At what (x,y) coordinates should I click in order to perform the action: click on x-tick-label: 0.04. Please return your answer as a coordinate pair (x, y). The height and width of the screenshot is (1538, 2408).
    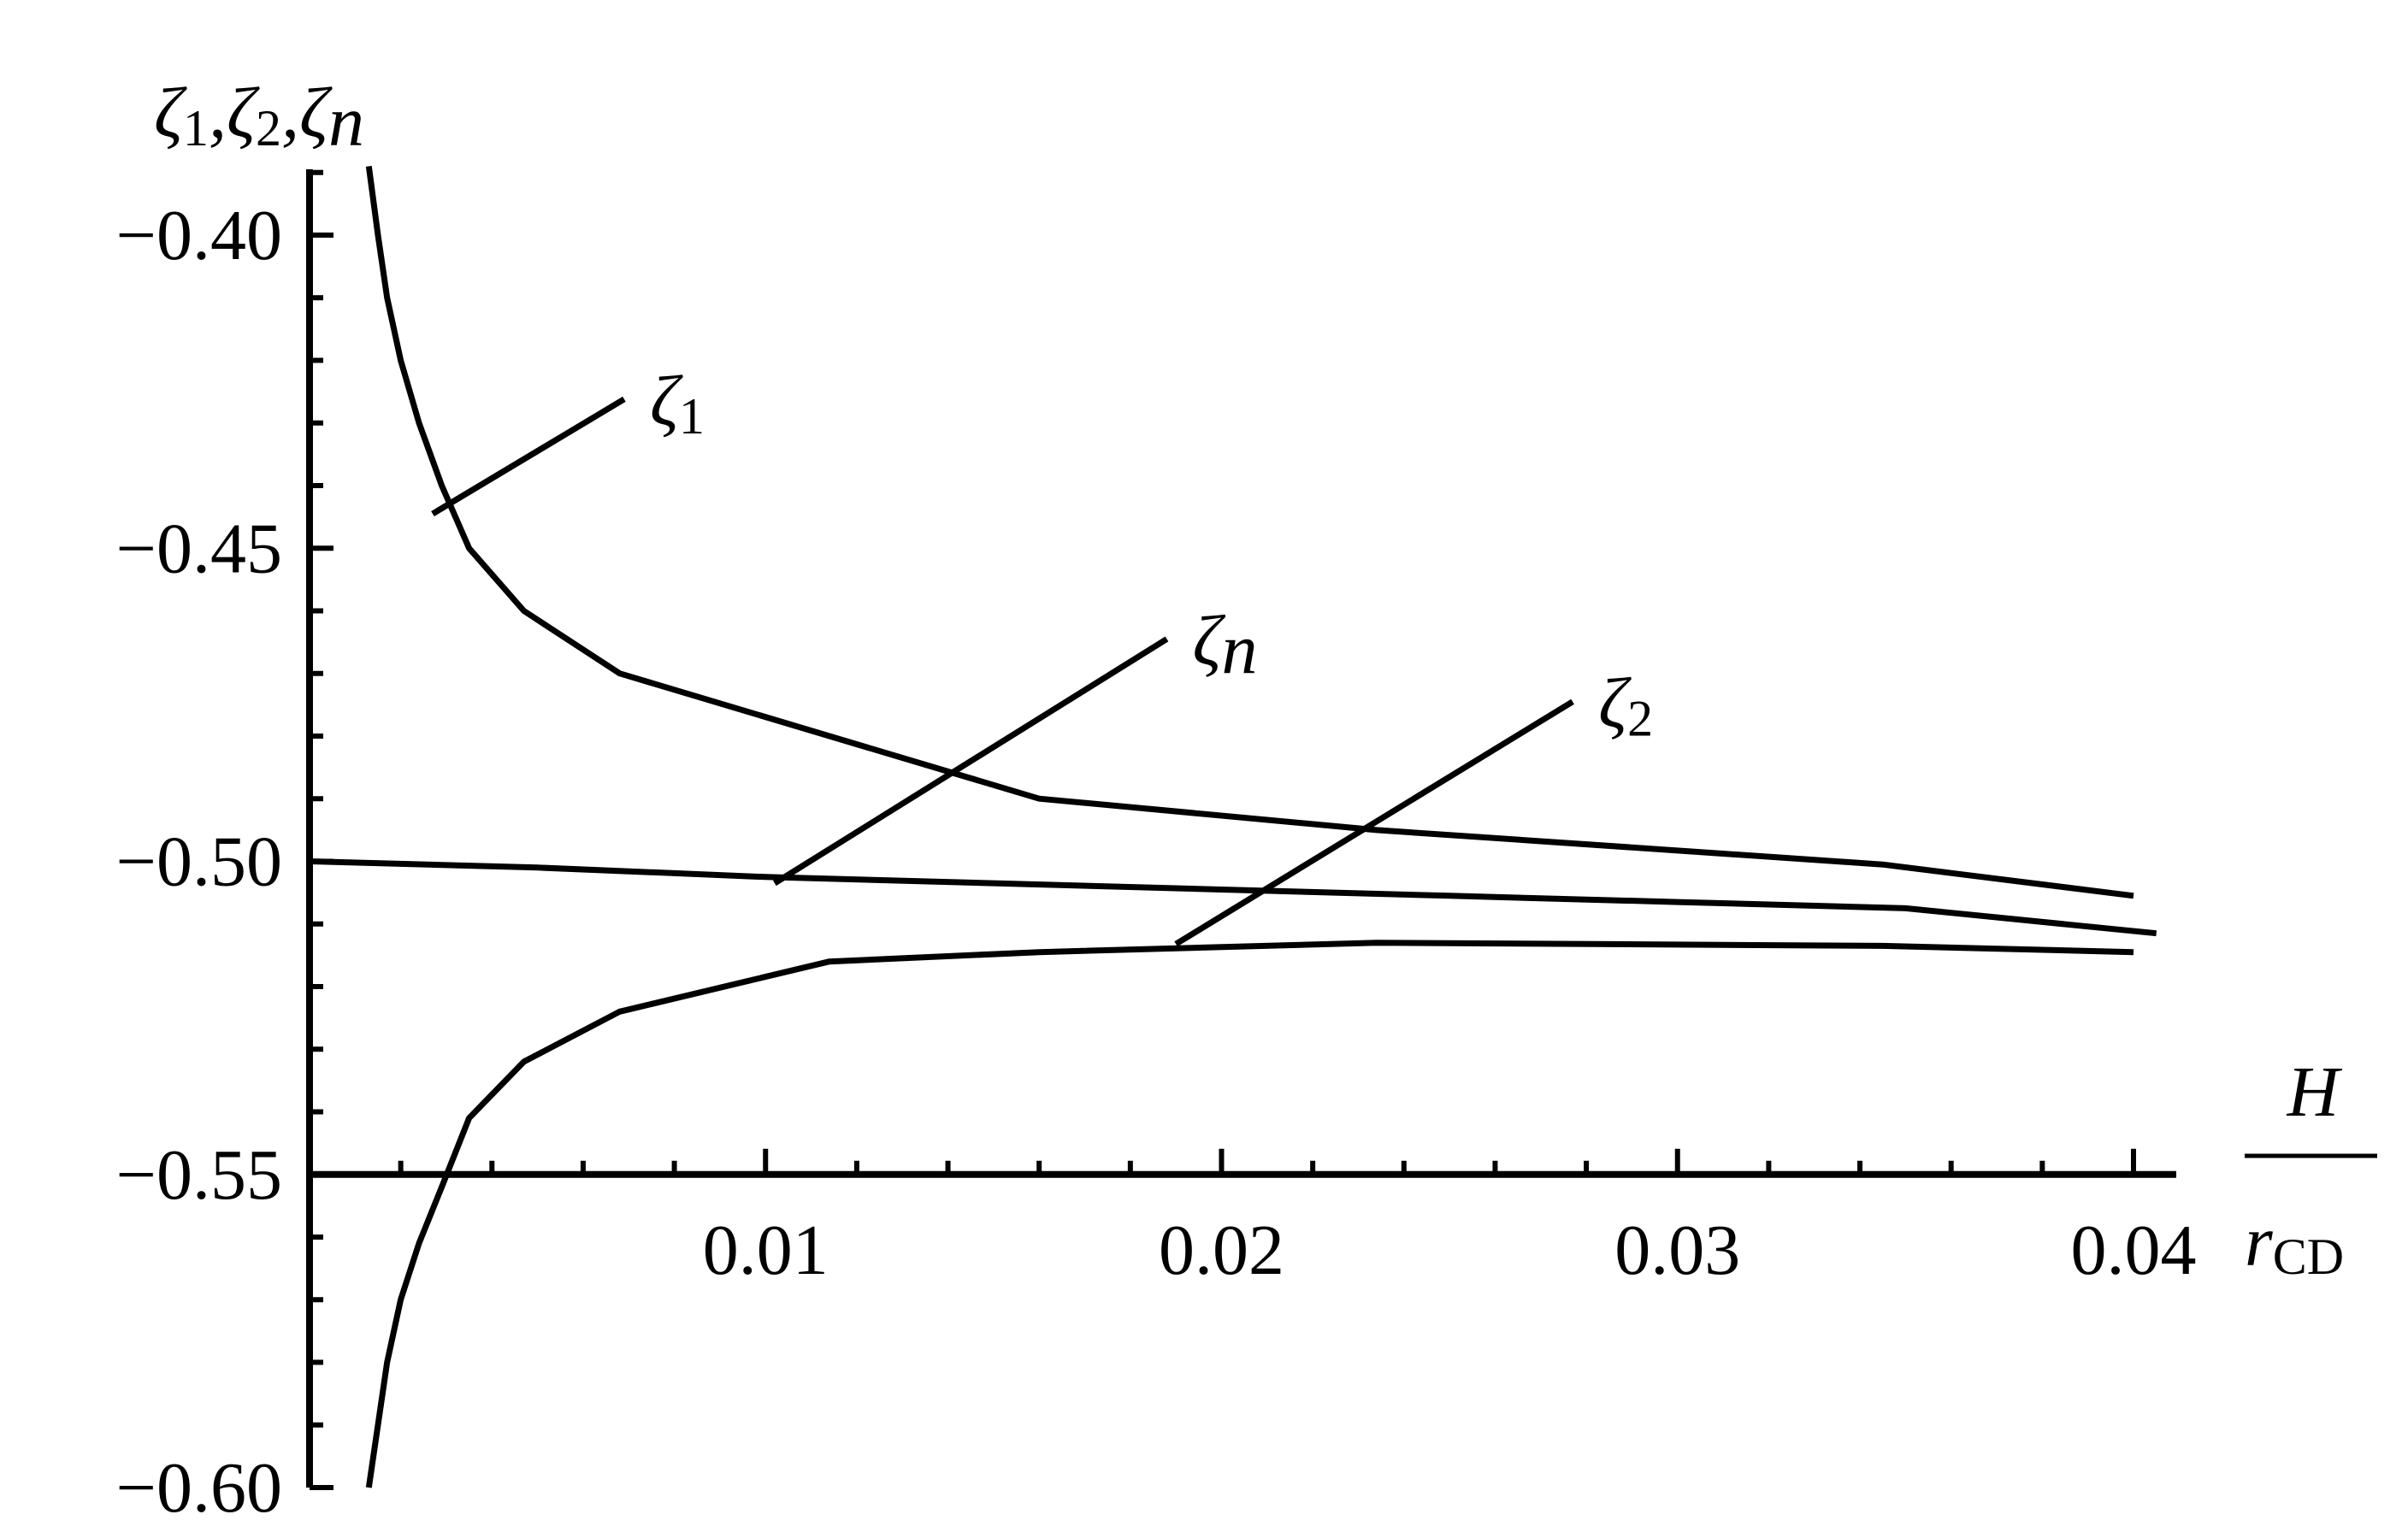
    Looking at the image, I should click on (2134, 1250).